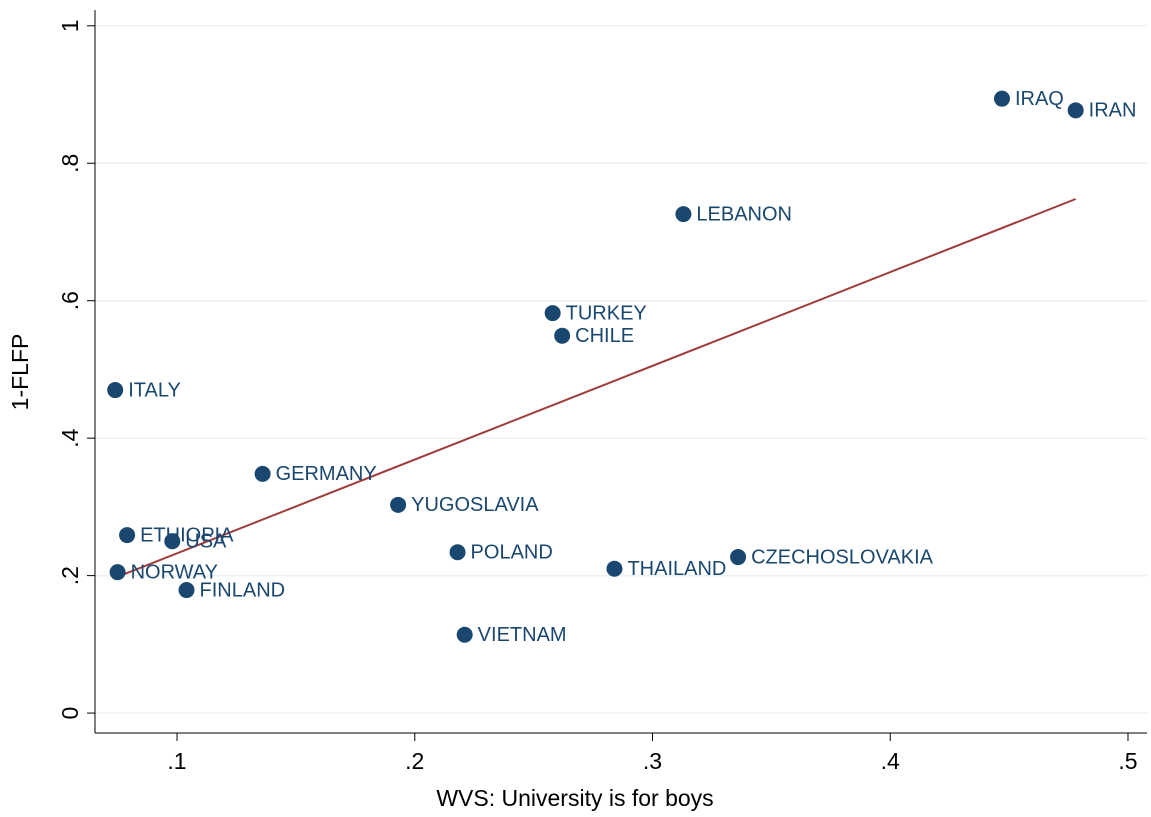  Describe the element at coordinates (326, 474) in the screenshot. I see `point-label: GERMANY` at that location.